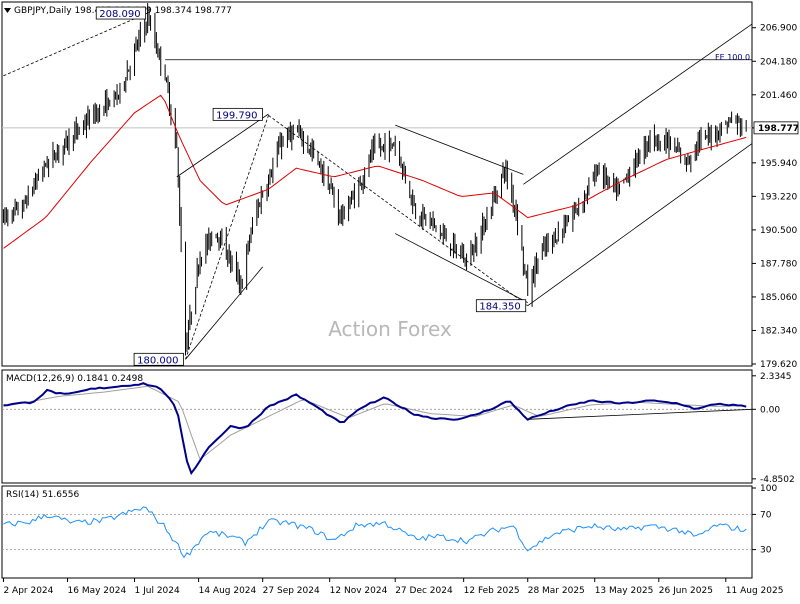 Image resolution: width=800 pixels, height=604 pixels. I want to click on price-axis-tick-label: 198.777, so click(778, 129).